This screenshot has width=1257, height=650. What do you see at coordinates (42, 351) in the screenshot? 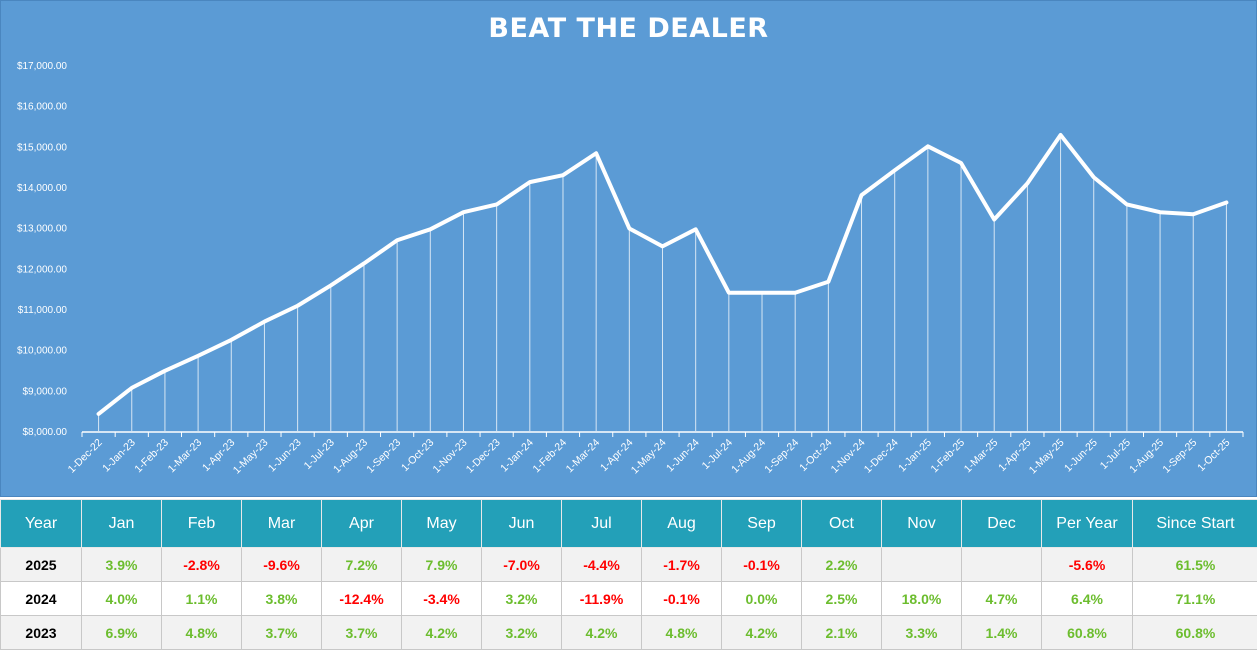
I see `y-tick-label: $10,000.00` at bounding box center [42, 351].